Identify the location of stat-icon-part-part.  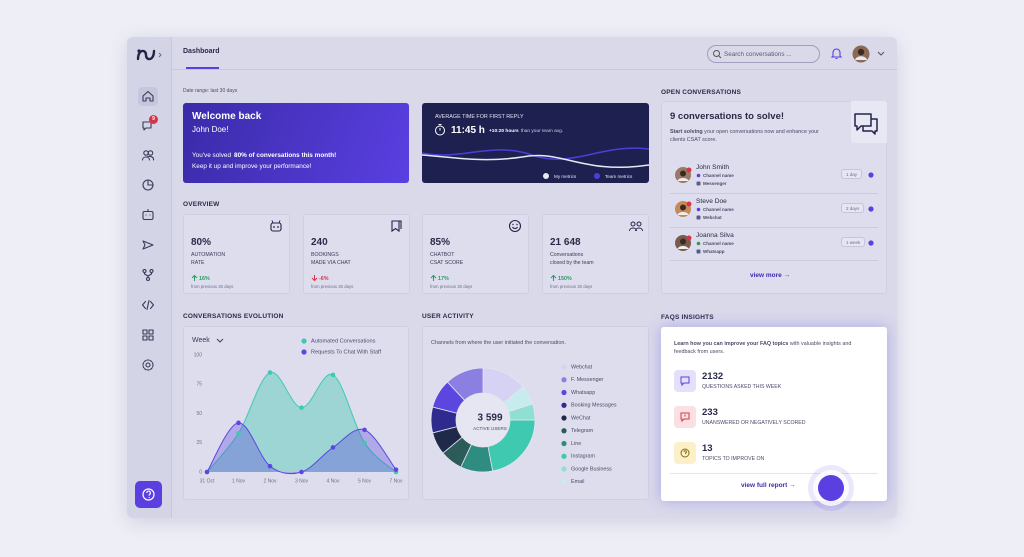
(685, 453).